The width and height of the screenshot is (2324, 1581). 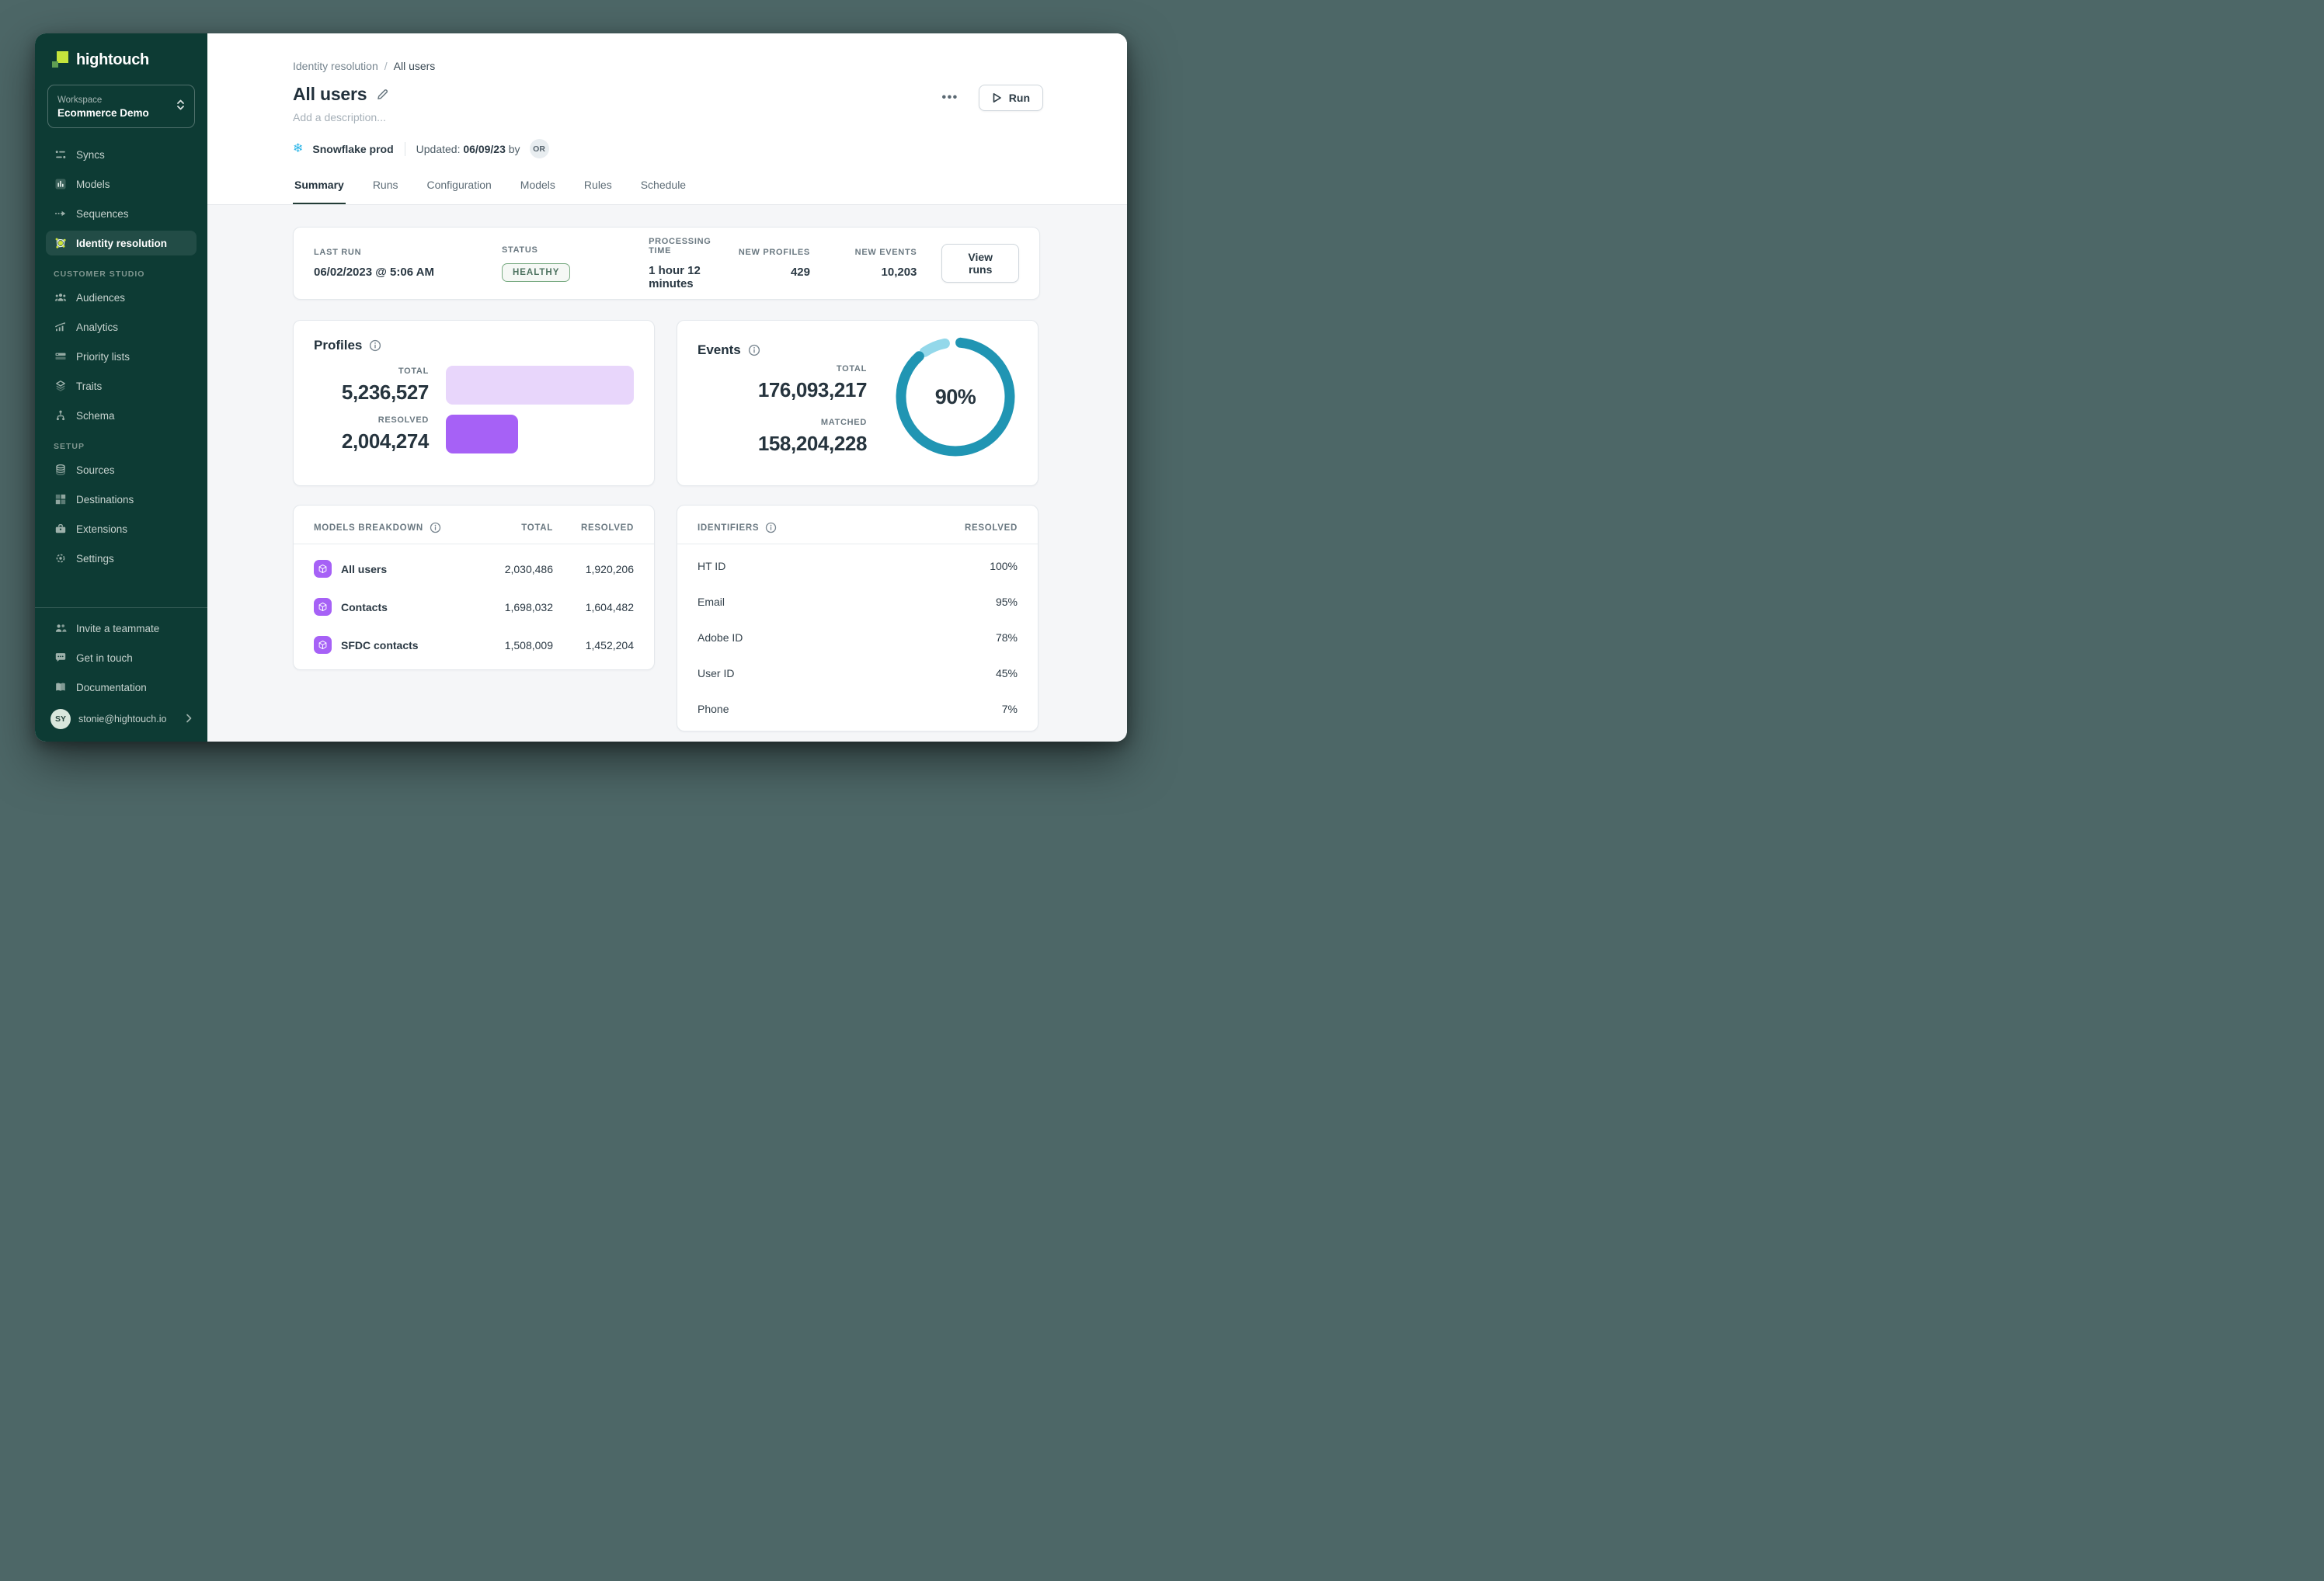 I want to click on updated-by-avatar: OR, so click(x=539, y=148).